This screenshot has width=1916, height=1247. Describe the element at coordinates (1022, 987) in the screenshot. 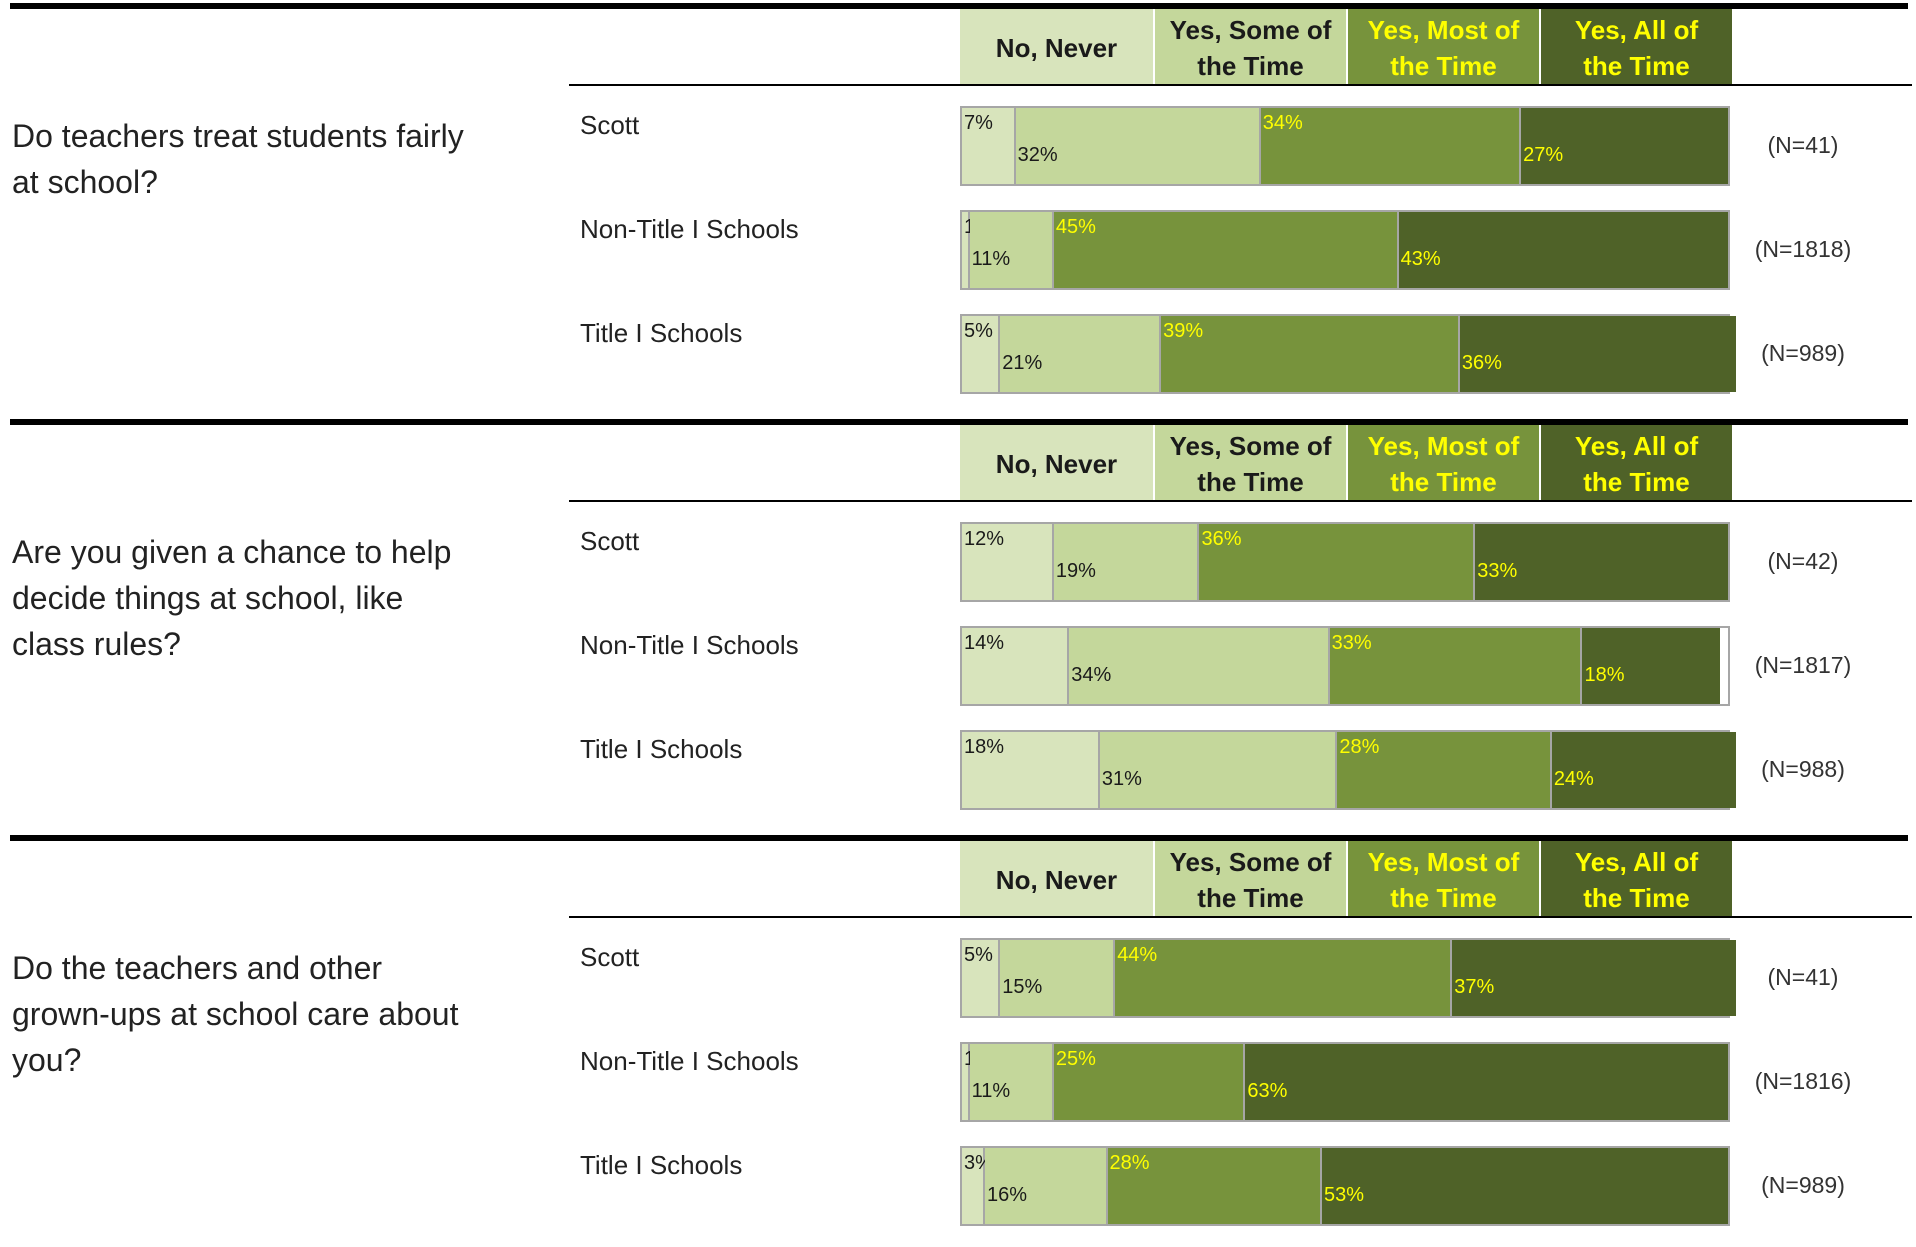

I see `data-label: 15%` at that location.